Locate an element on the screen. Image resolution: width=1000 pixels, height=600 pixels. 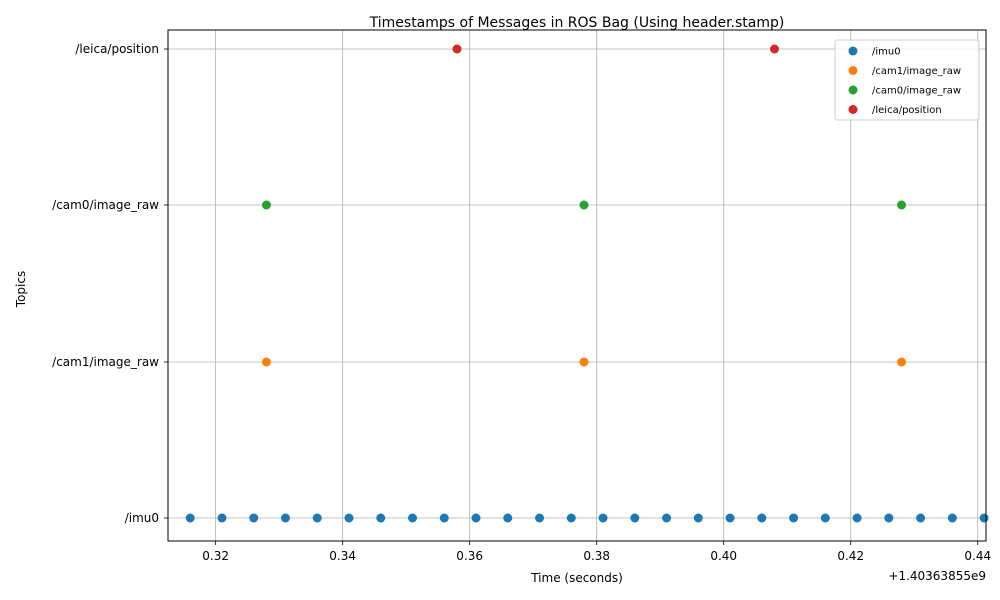
x-tick-label: 0.44 is located at coordinates (977, 556).